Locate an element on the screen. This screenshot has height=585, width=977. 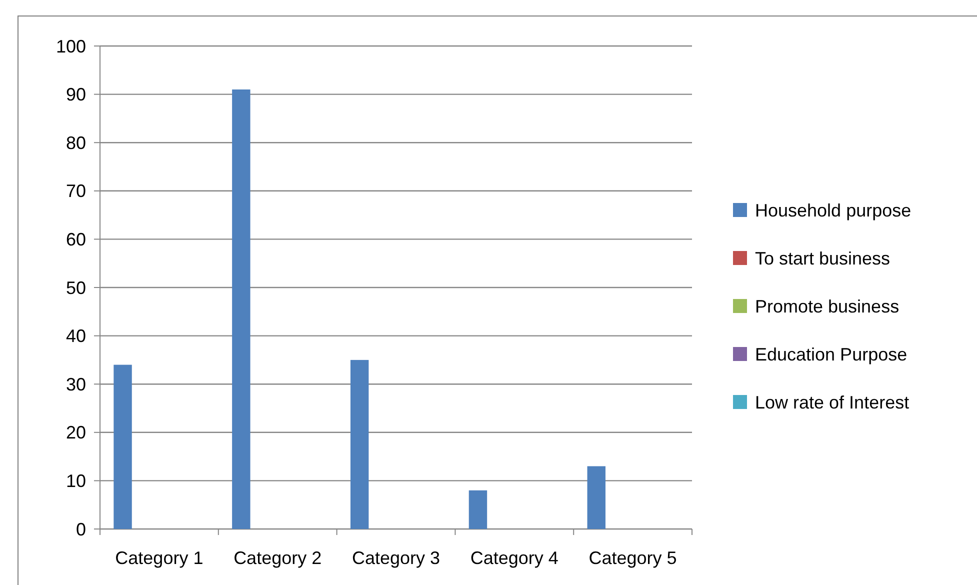
x-tick-label: Category 4 is located at coordinates (514, 558).